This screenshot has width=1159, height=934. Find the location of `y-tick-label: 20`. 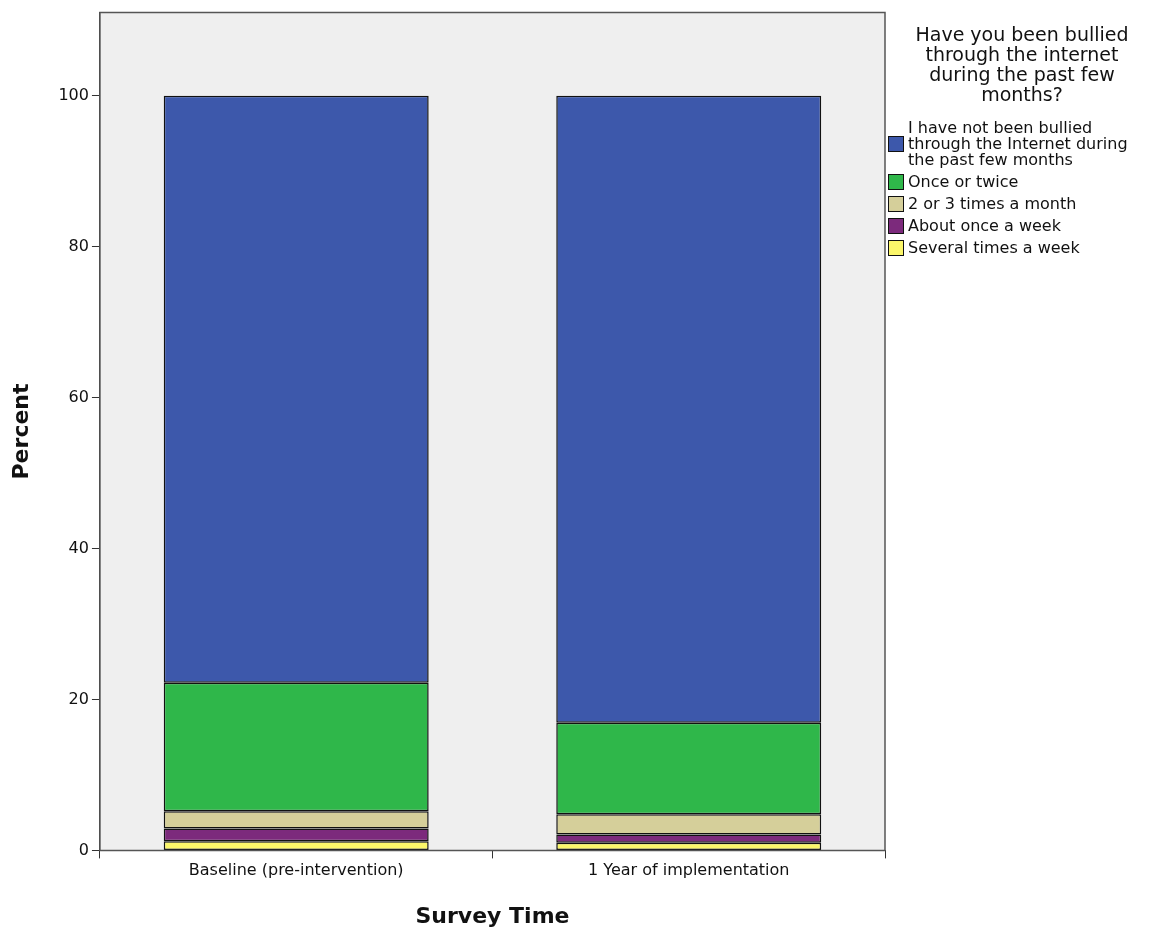

y-tick-label: 20 is located at coordinates (78, 698).